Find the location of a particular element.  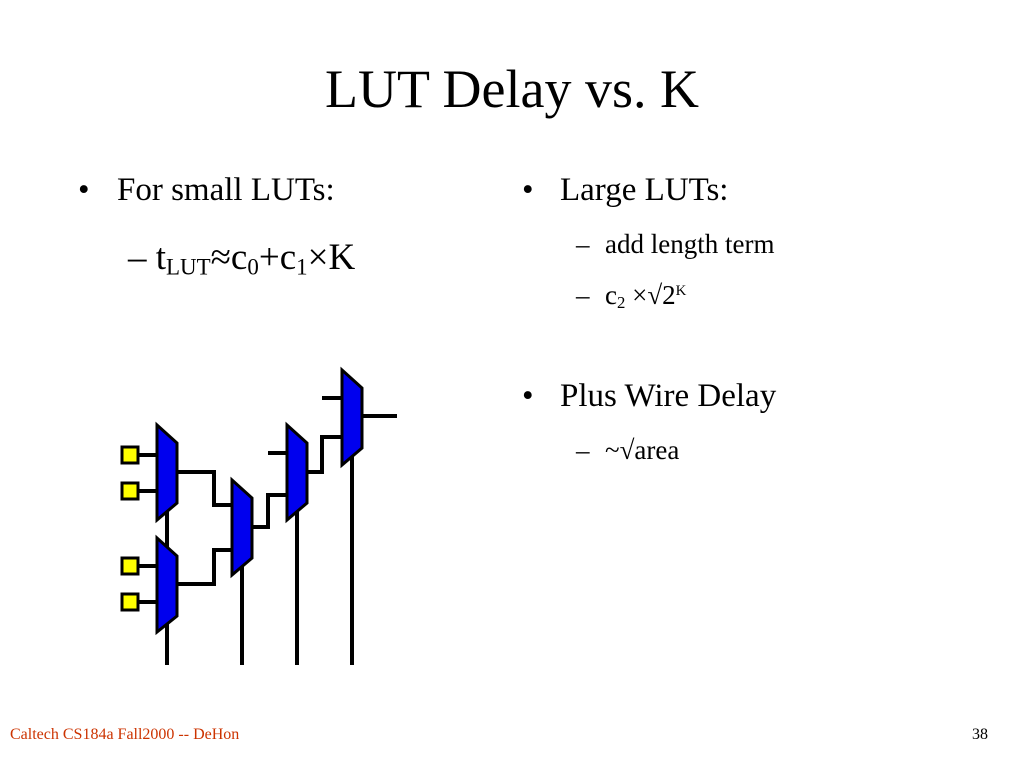

page-number: 38 is located at coordinates (980, 734).